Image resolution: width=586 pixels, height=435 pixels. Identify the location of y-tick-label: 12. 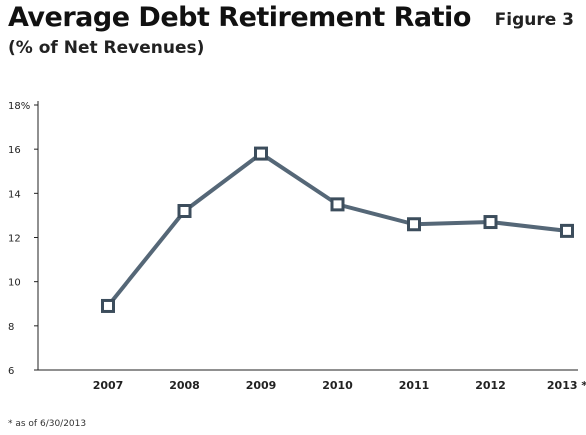
(14, 239).